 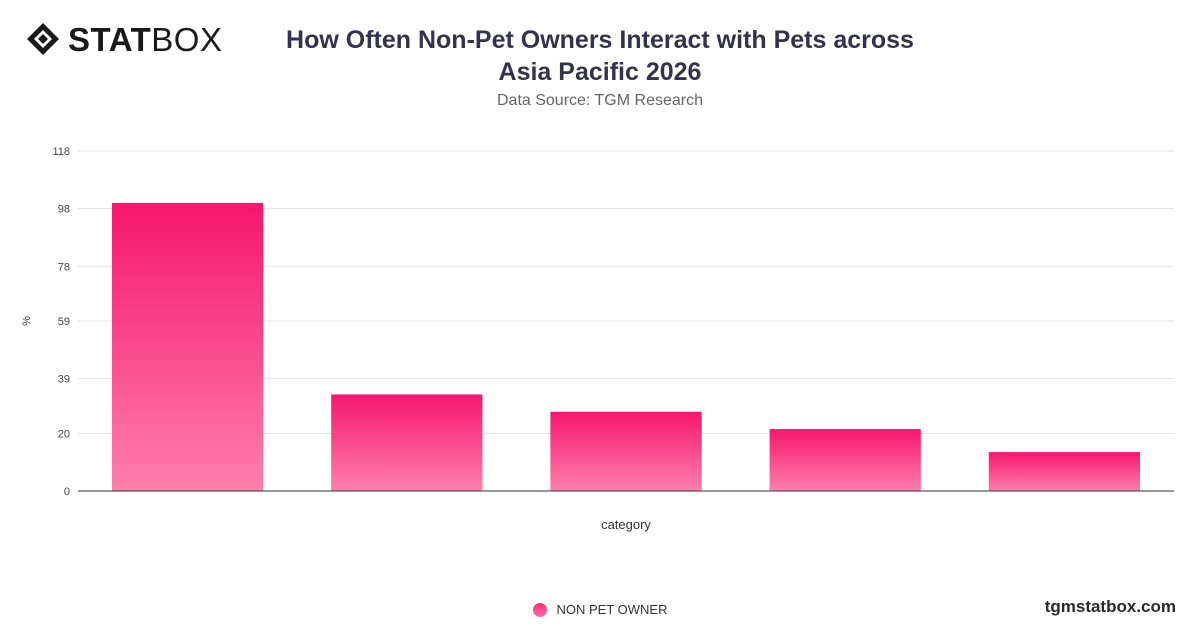 I want to click on y-tick-label: 78, so click(x=64, y=267).